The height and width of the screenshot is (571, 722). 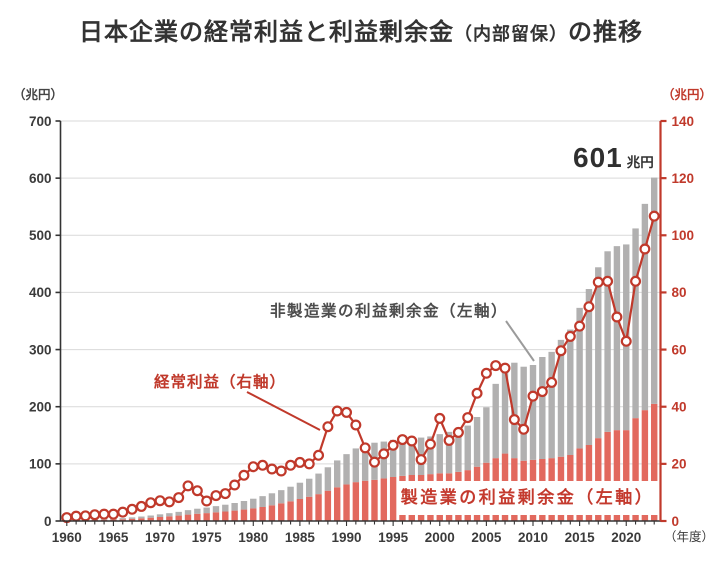 I want to click on line-point-1982, so click(x=272, y=469).